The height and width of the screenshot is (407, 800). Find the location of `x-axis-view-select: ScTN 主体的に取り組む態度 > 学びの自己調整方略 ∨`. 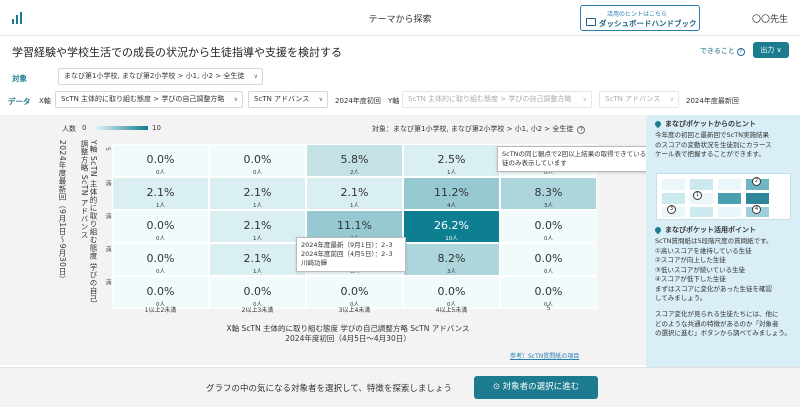

x-axis-view-select: ScTN 主体的に取り組む態度 > 学びの自己調整方略 ∨ is located at coordinates (149, 99).